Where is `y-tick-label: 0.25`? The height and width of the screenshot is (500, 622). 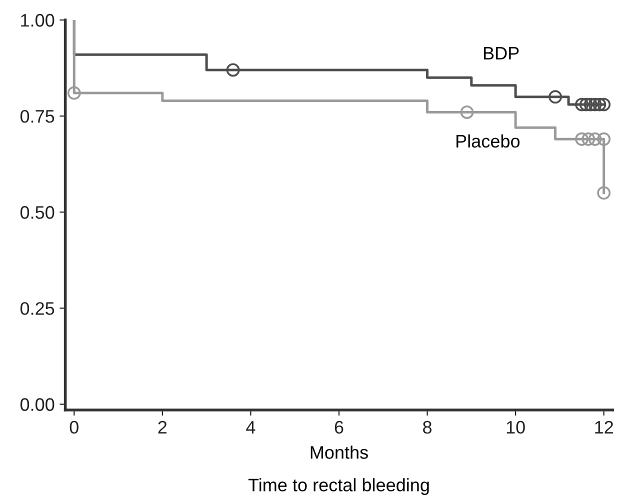
y-tick-label: 0.25 is located at coordinates (37, 308).